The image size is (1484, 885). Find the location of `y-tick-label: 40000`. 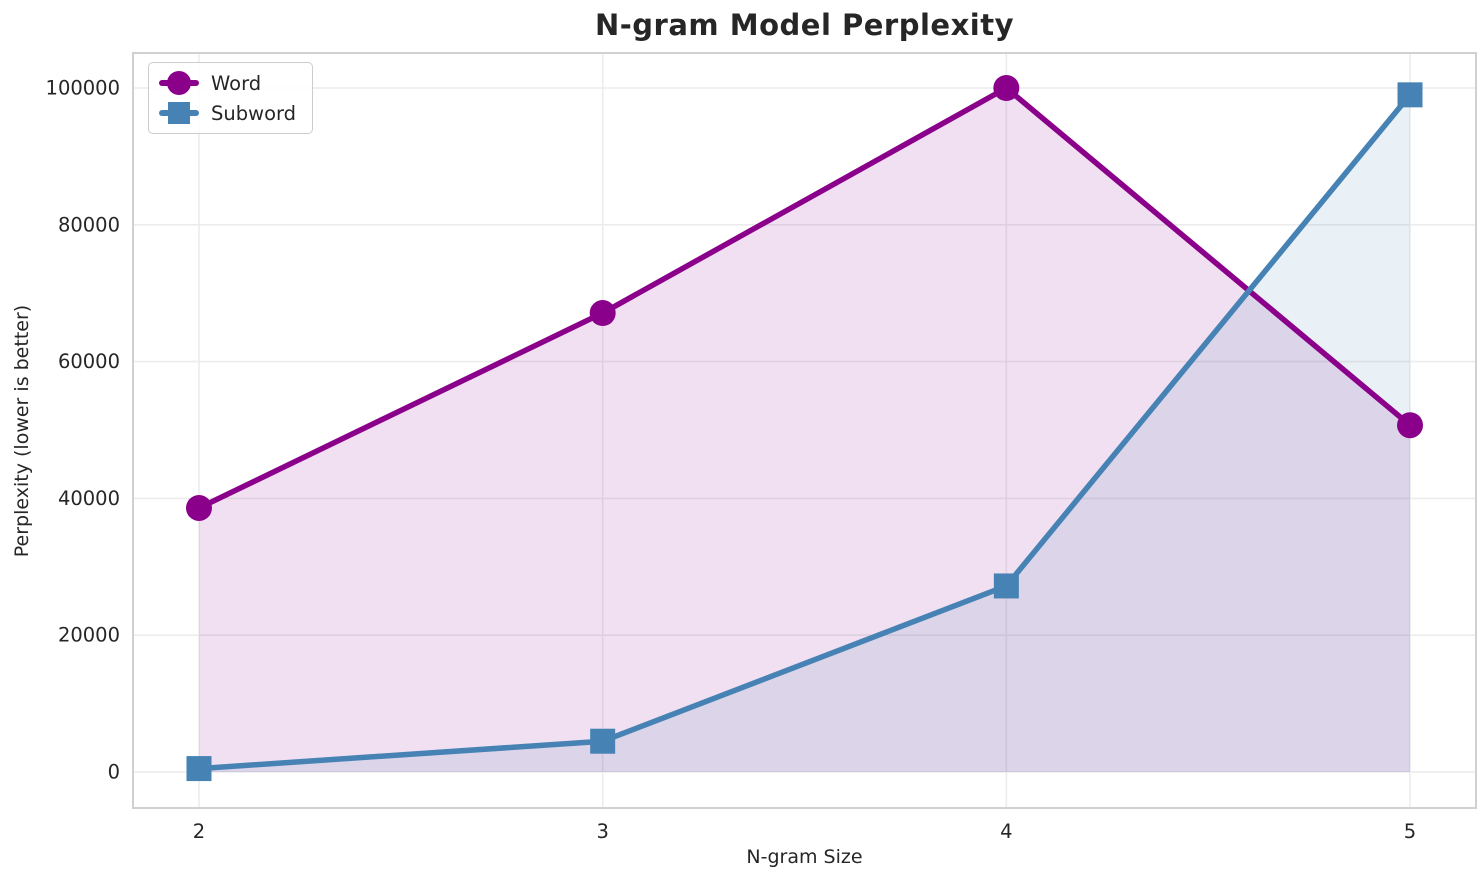

y-tick-label: 40000 is located at coordinates (89, 498).